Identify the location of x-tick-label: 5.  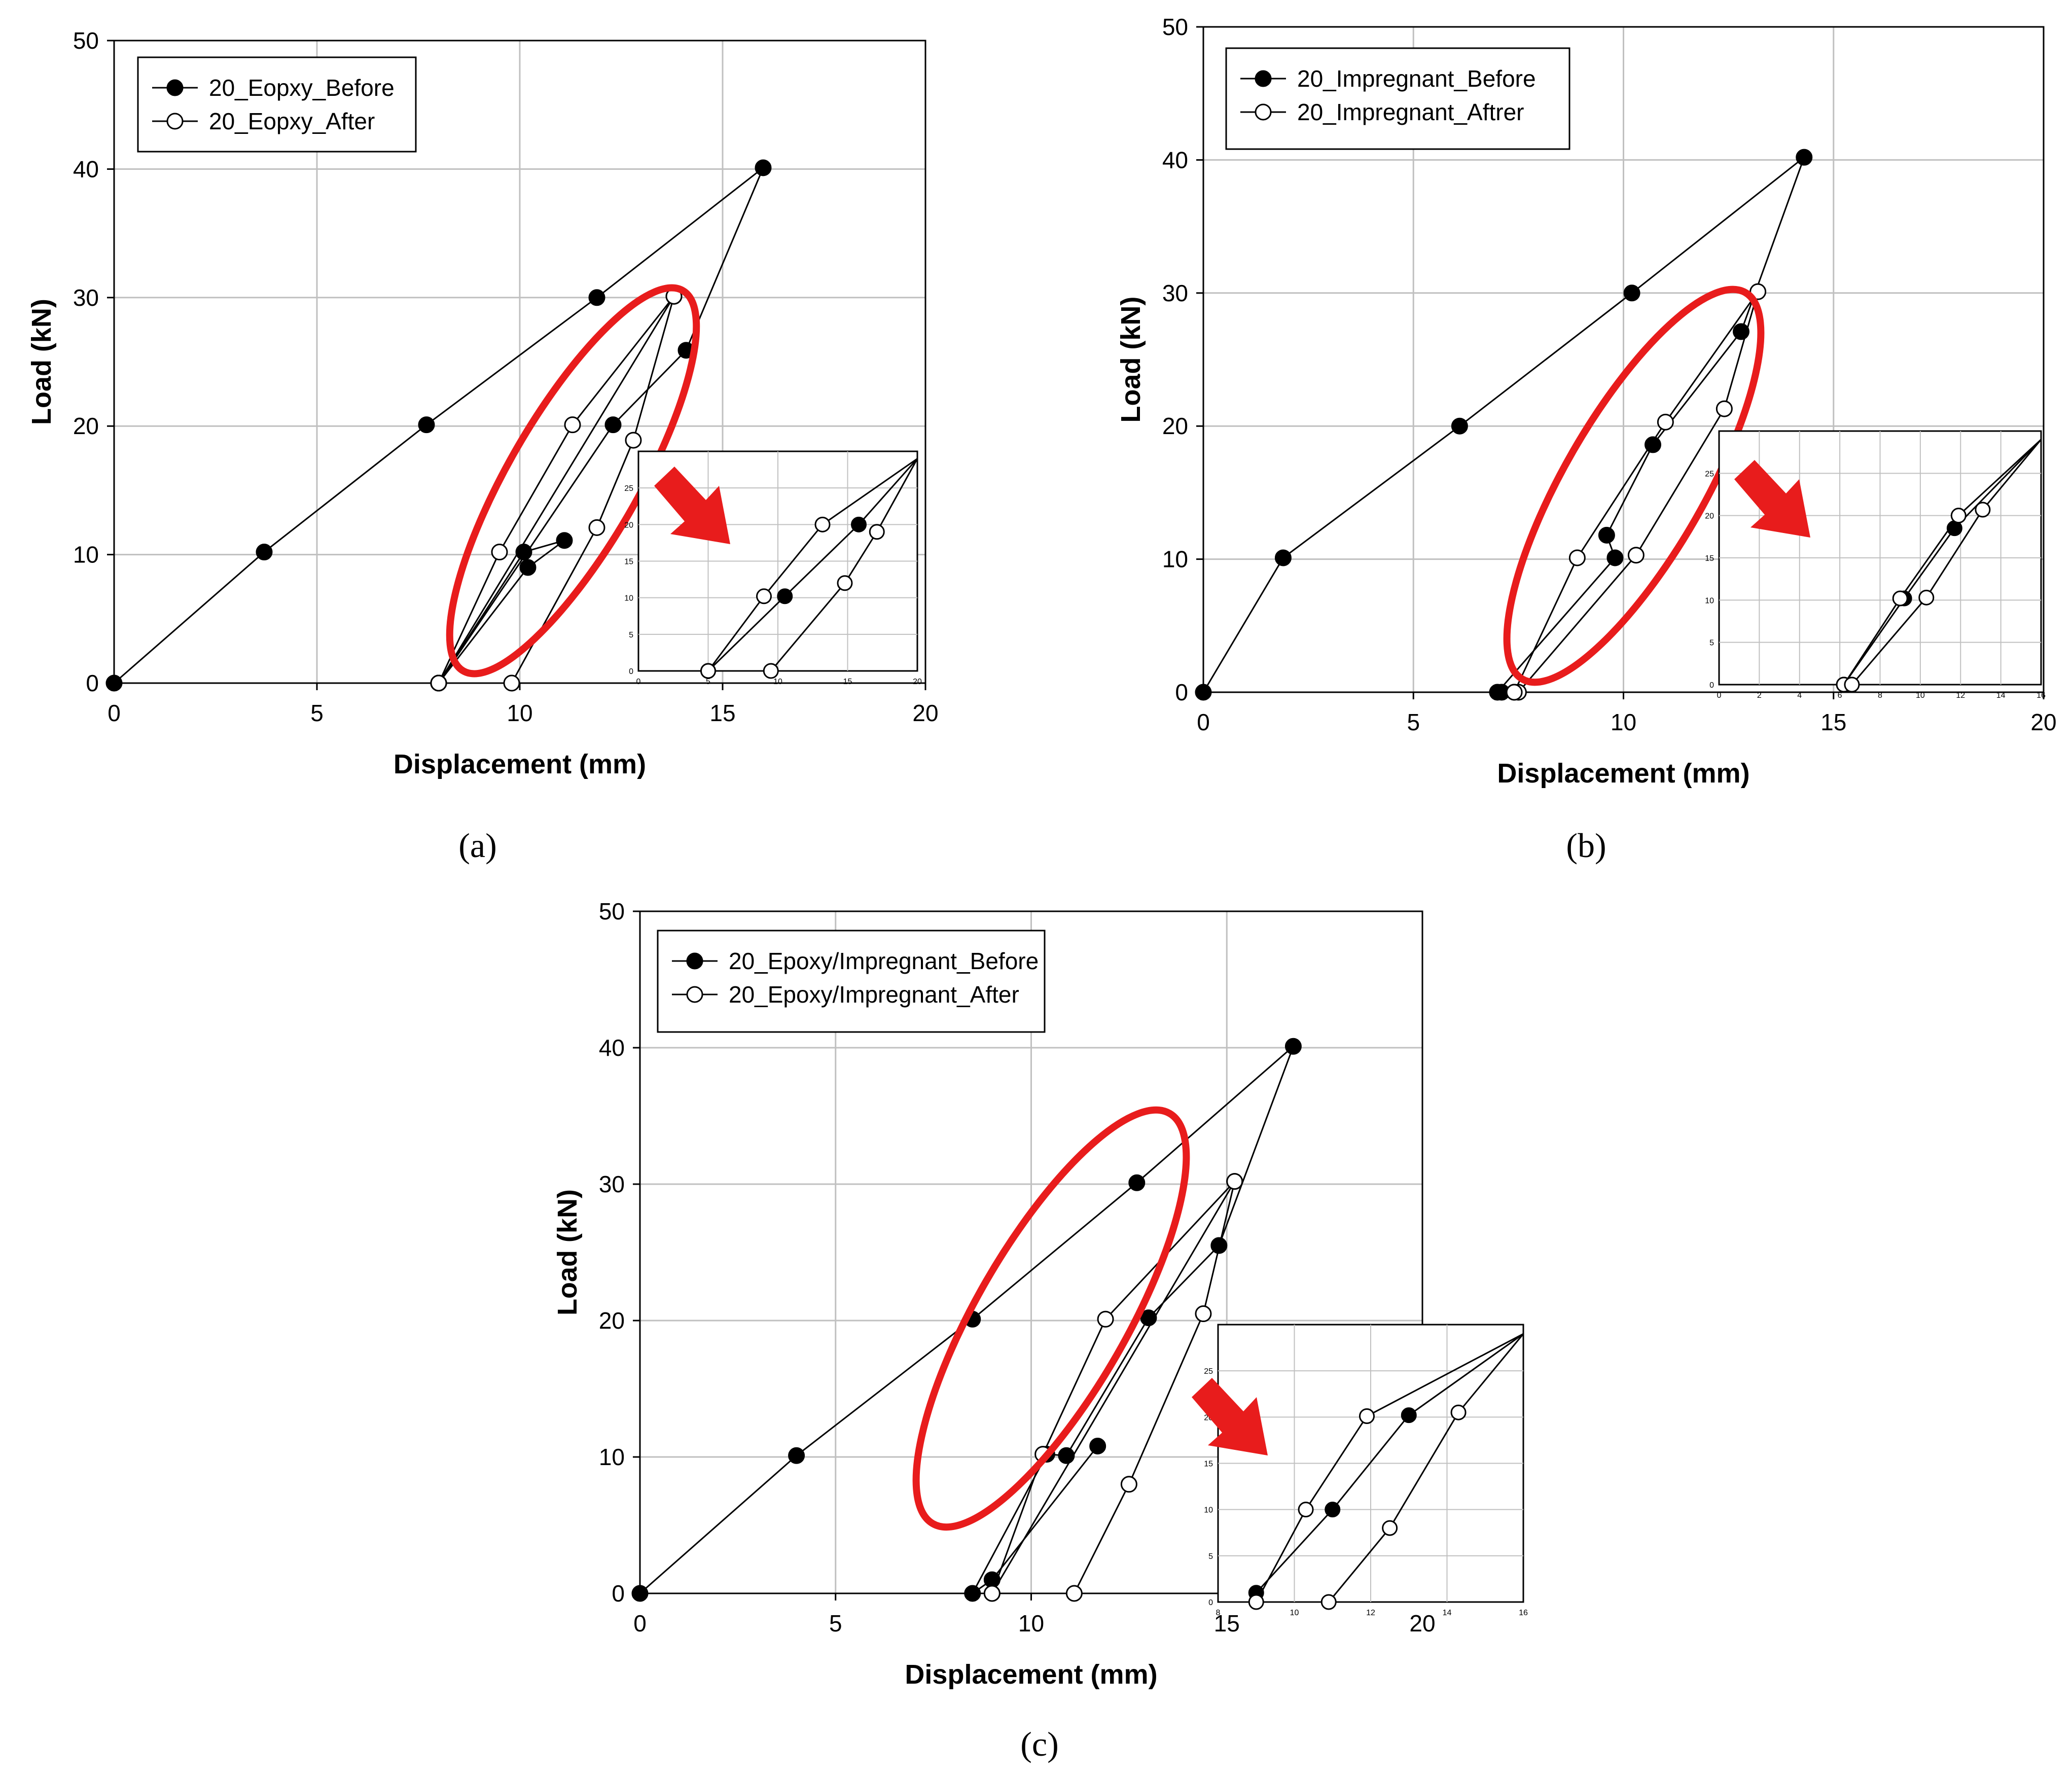
(835, 1623).